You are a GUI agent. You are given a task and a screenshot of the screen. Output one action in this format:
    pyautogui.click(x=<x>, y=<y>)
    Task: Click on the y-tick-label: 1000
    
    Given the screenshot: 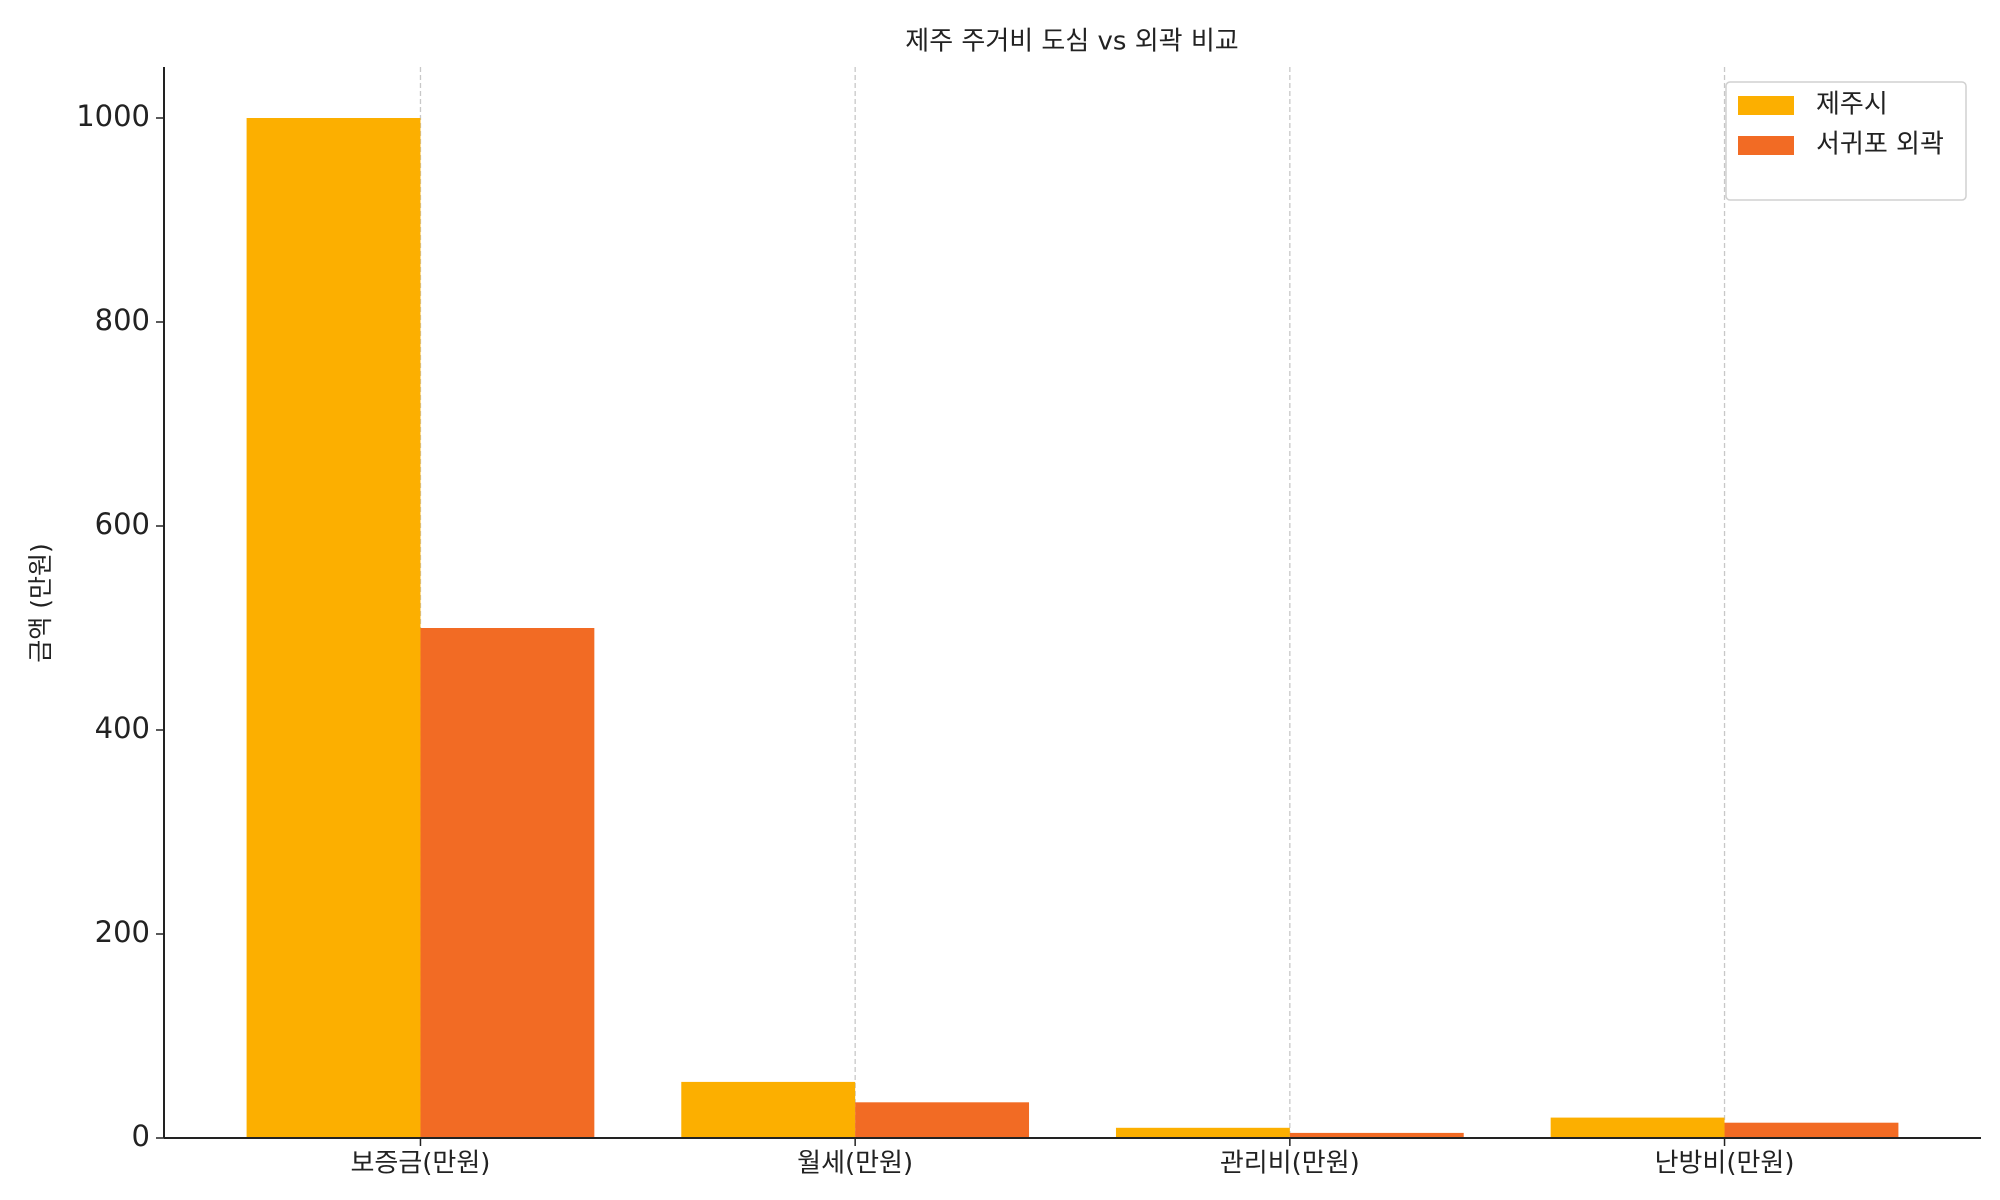 What is the action you would take?
    pyautogui.click(x=113, y=116)
    